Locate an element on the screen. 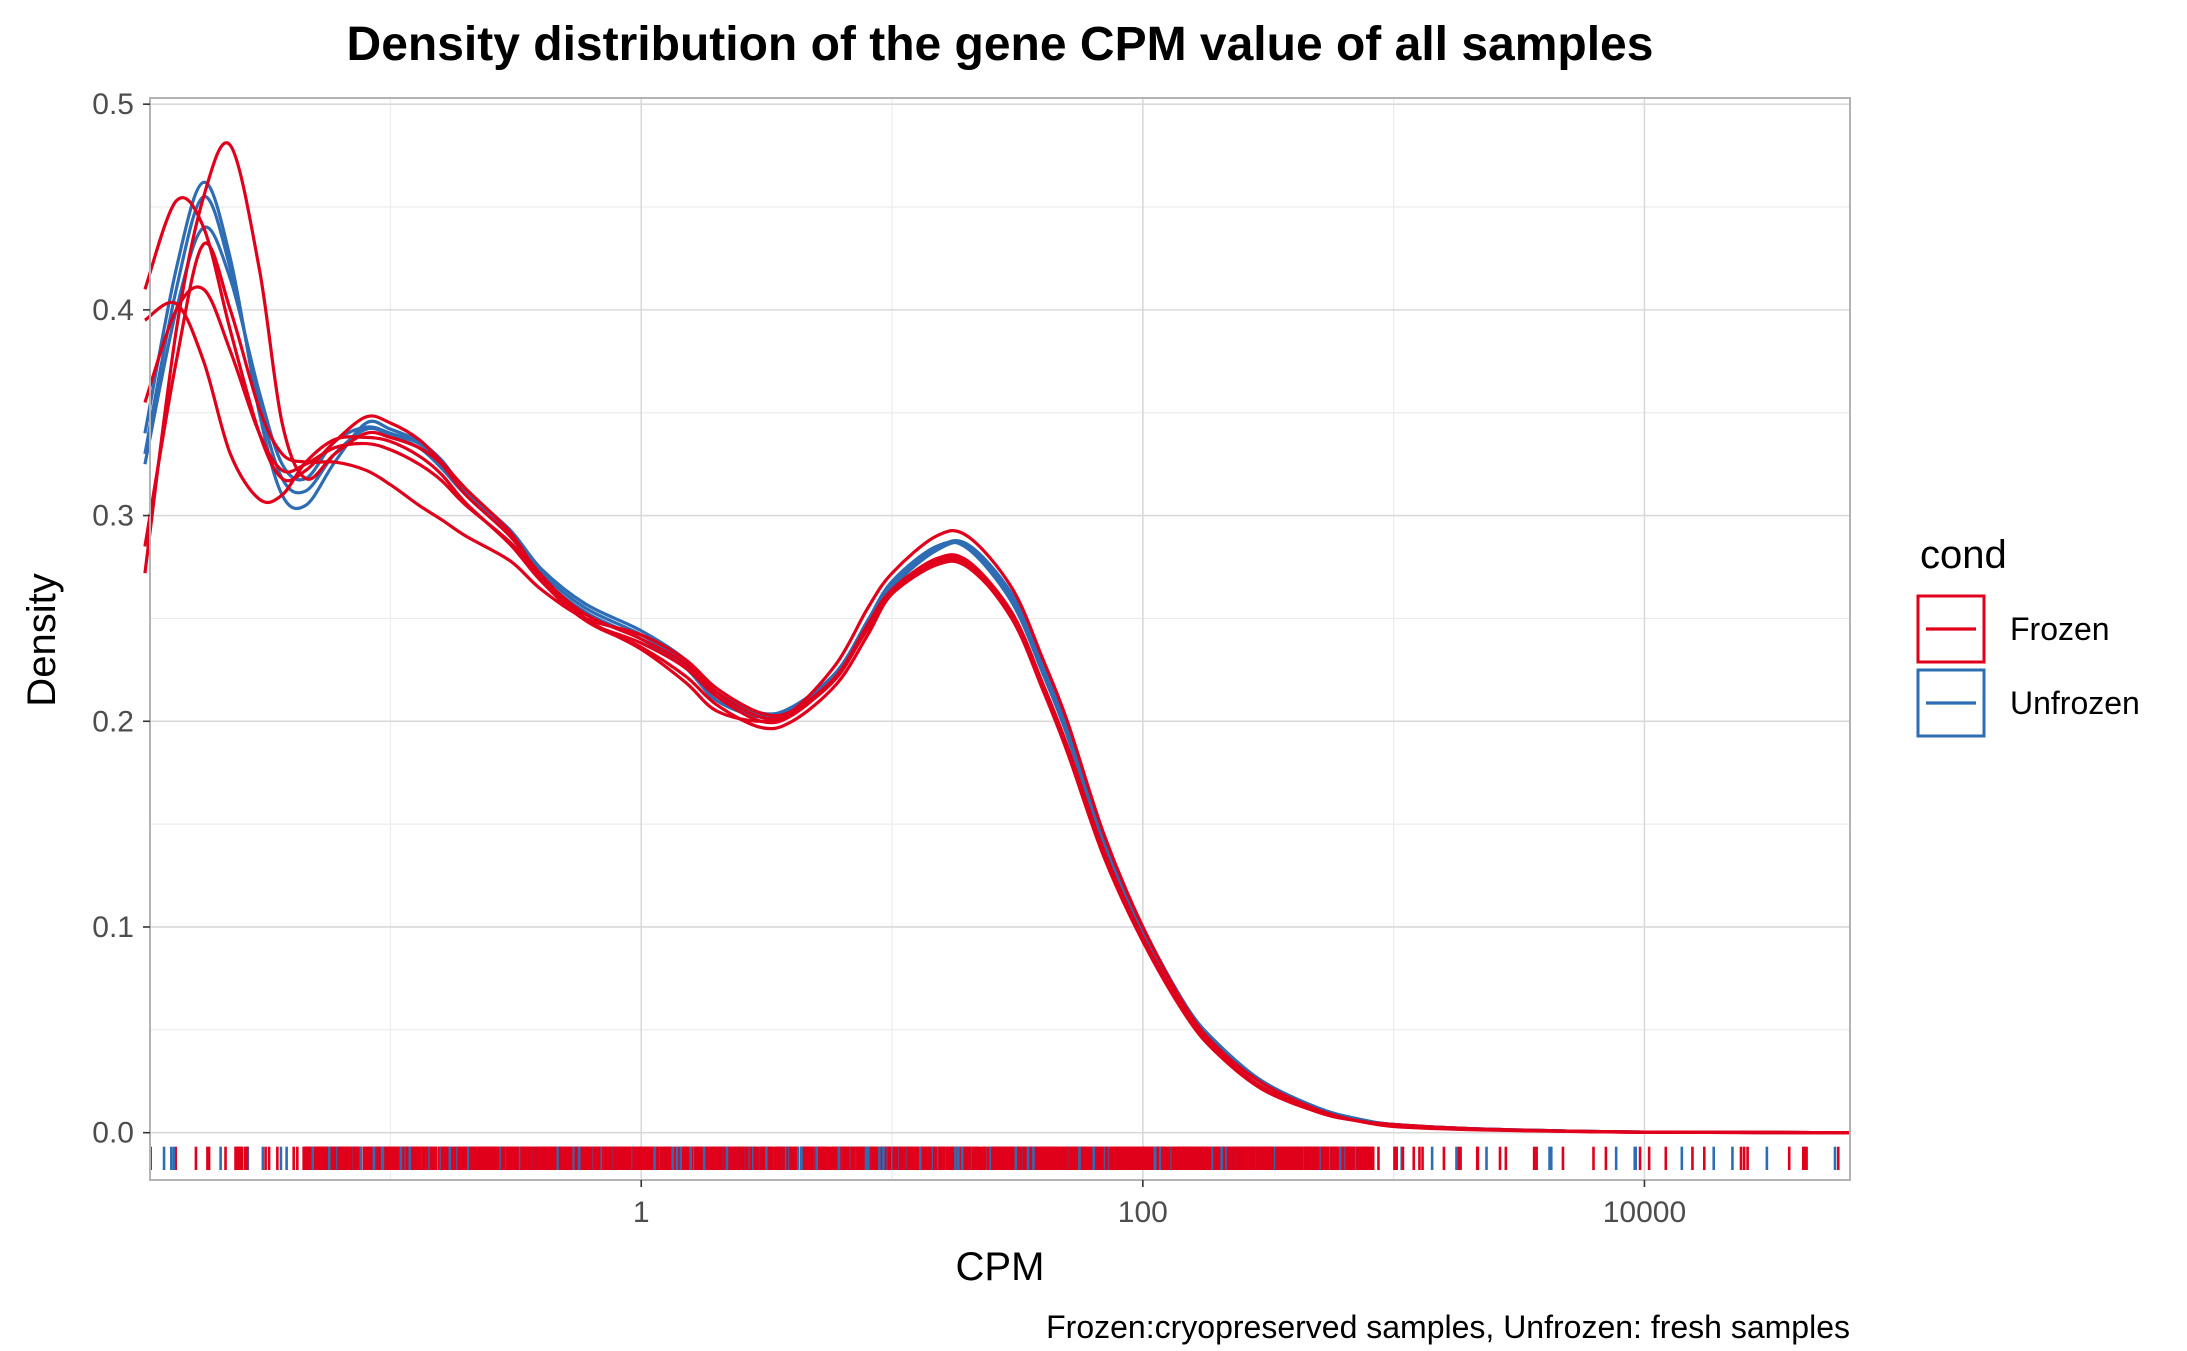 The width and height of the screenshot is (2187, 1351). legend-entry-frozen: Frozen is located at coordinates (2013, 629).